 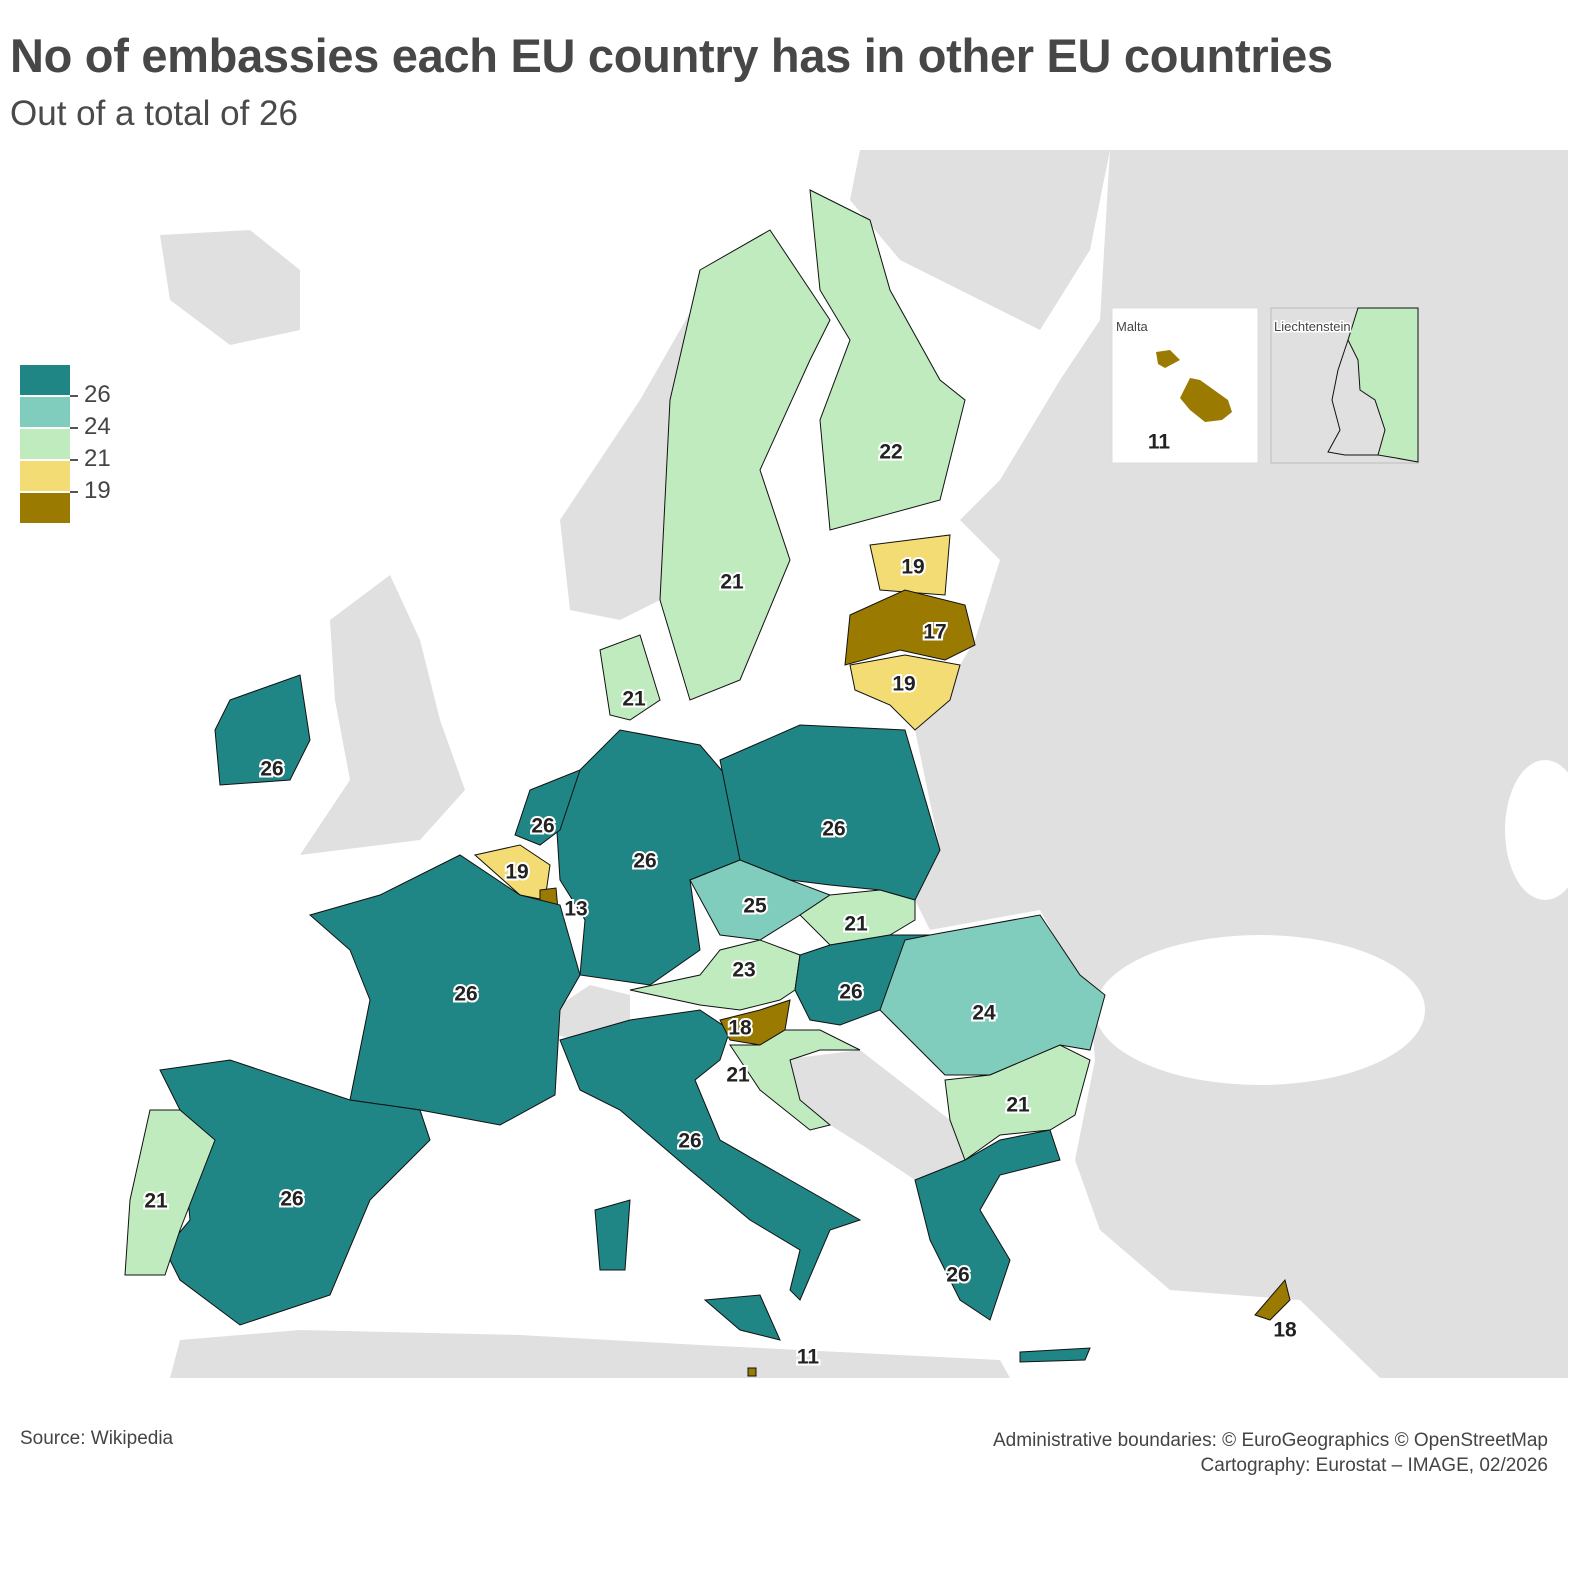 I want to click on country-romania, so click(x=992, y=995).